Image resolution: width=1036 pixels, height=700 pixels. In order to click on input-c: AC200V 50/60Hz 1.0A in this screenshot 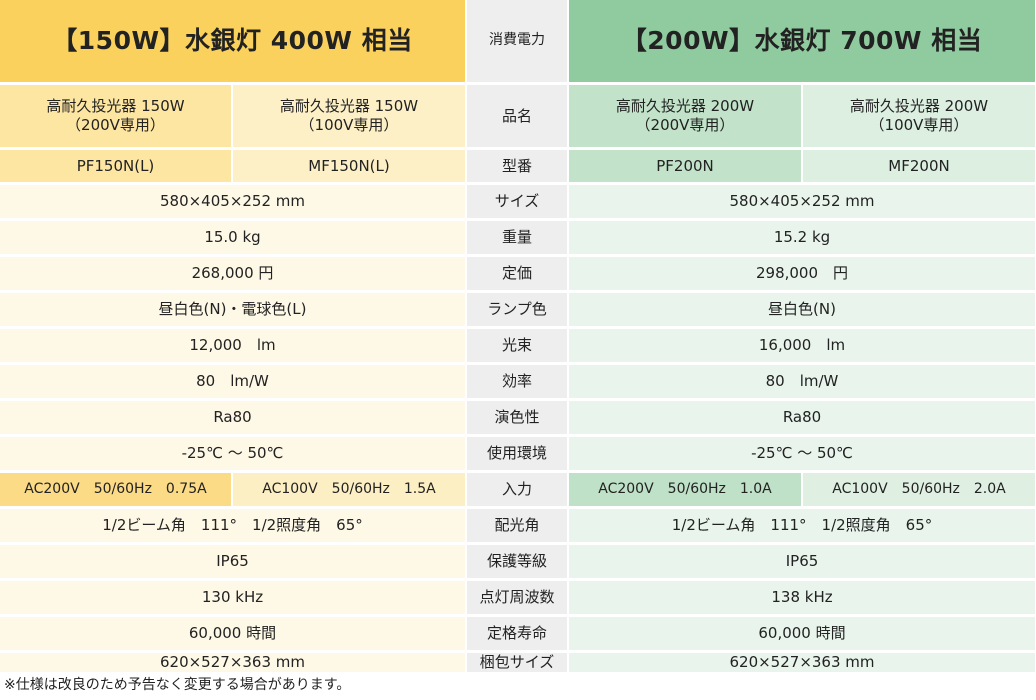, I will do `click(685, 489)`.